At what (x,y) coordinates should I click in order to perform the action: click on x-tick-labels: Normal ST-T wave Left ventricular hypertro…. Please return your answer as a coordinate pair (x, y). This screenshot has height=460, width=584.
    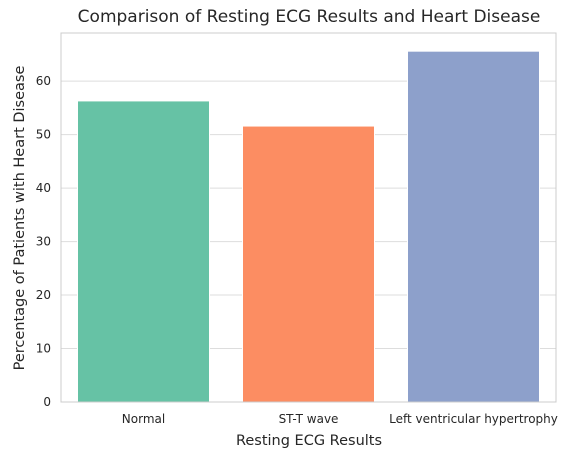
    Looking at the image, I should click on (340, 419).